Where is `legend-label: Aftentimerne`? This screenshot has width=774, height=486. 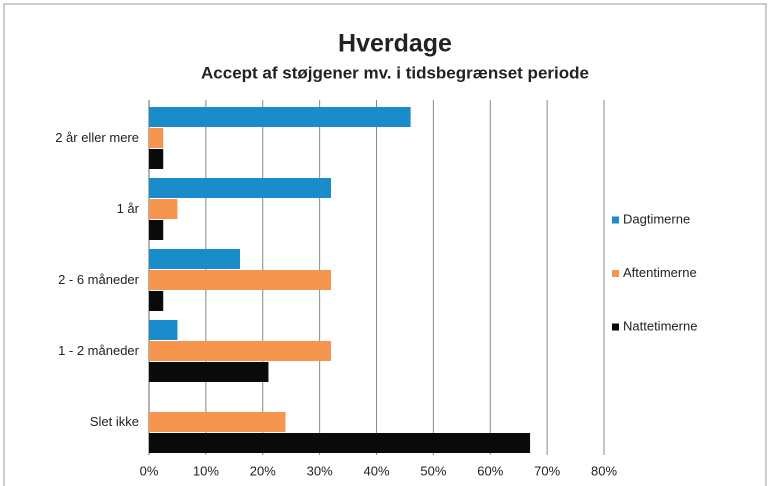 legend-label: Aftentimerne is located at coordinates (660, 272).